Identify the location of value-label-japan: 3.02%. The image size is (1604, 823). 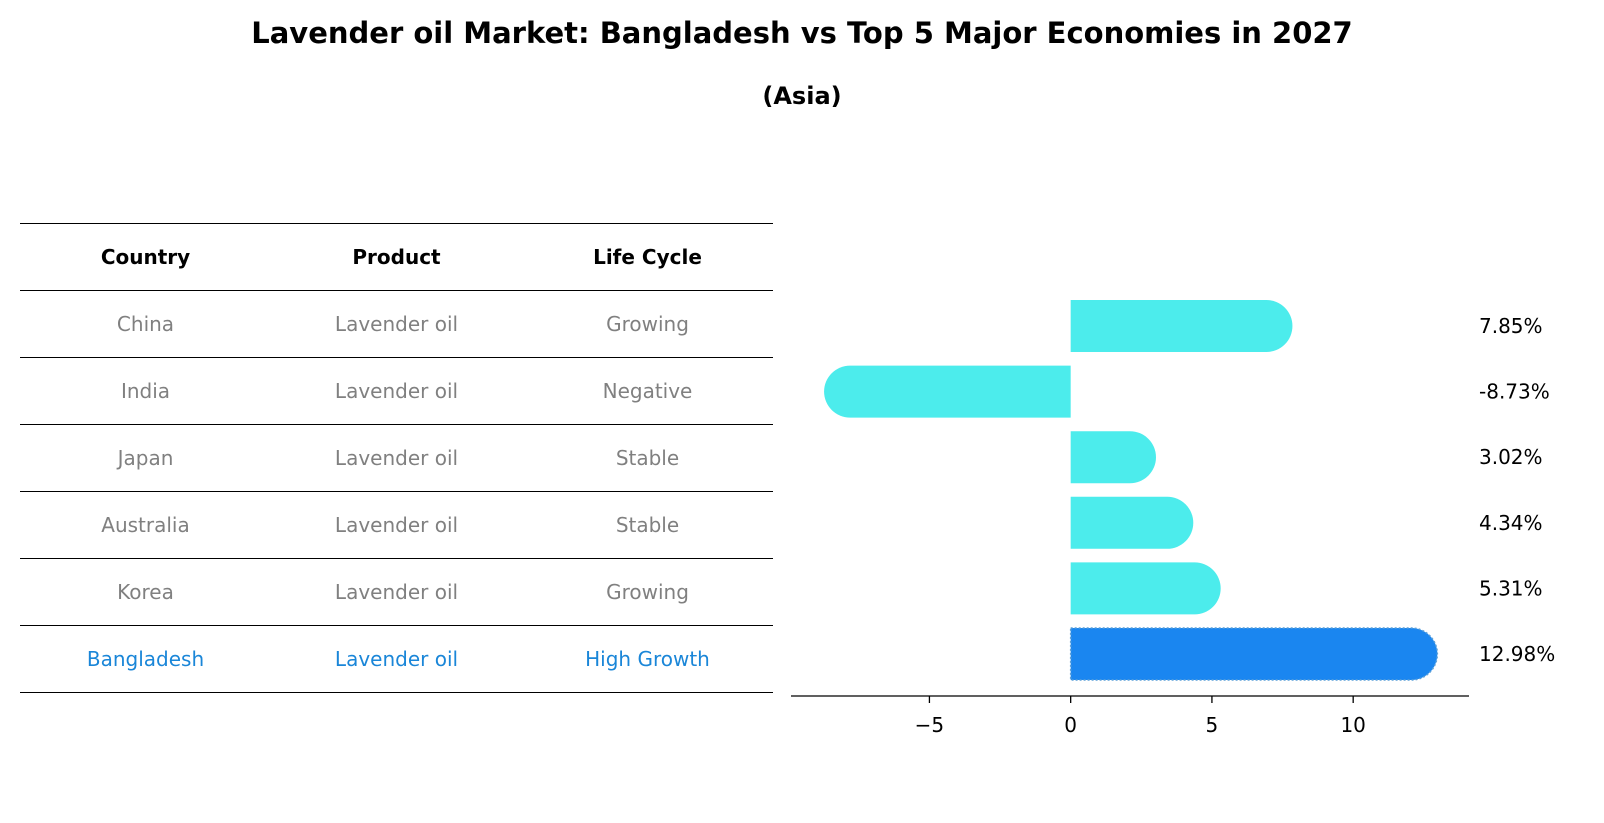
(1511, 457).